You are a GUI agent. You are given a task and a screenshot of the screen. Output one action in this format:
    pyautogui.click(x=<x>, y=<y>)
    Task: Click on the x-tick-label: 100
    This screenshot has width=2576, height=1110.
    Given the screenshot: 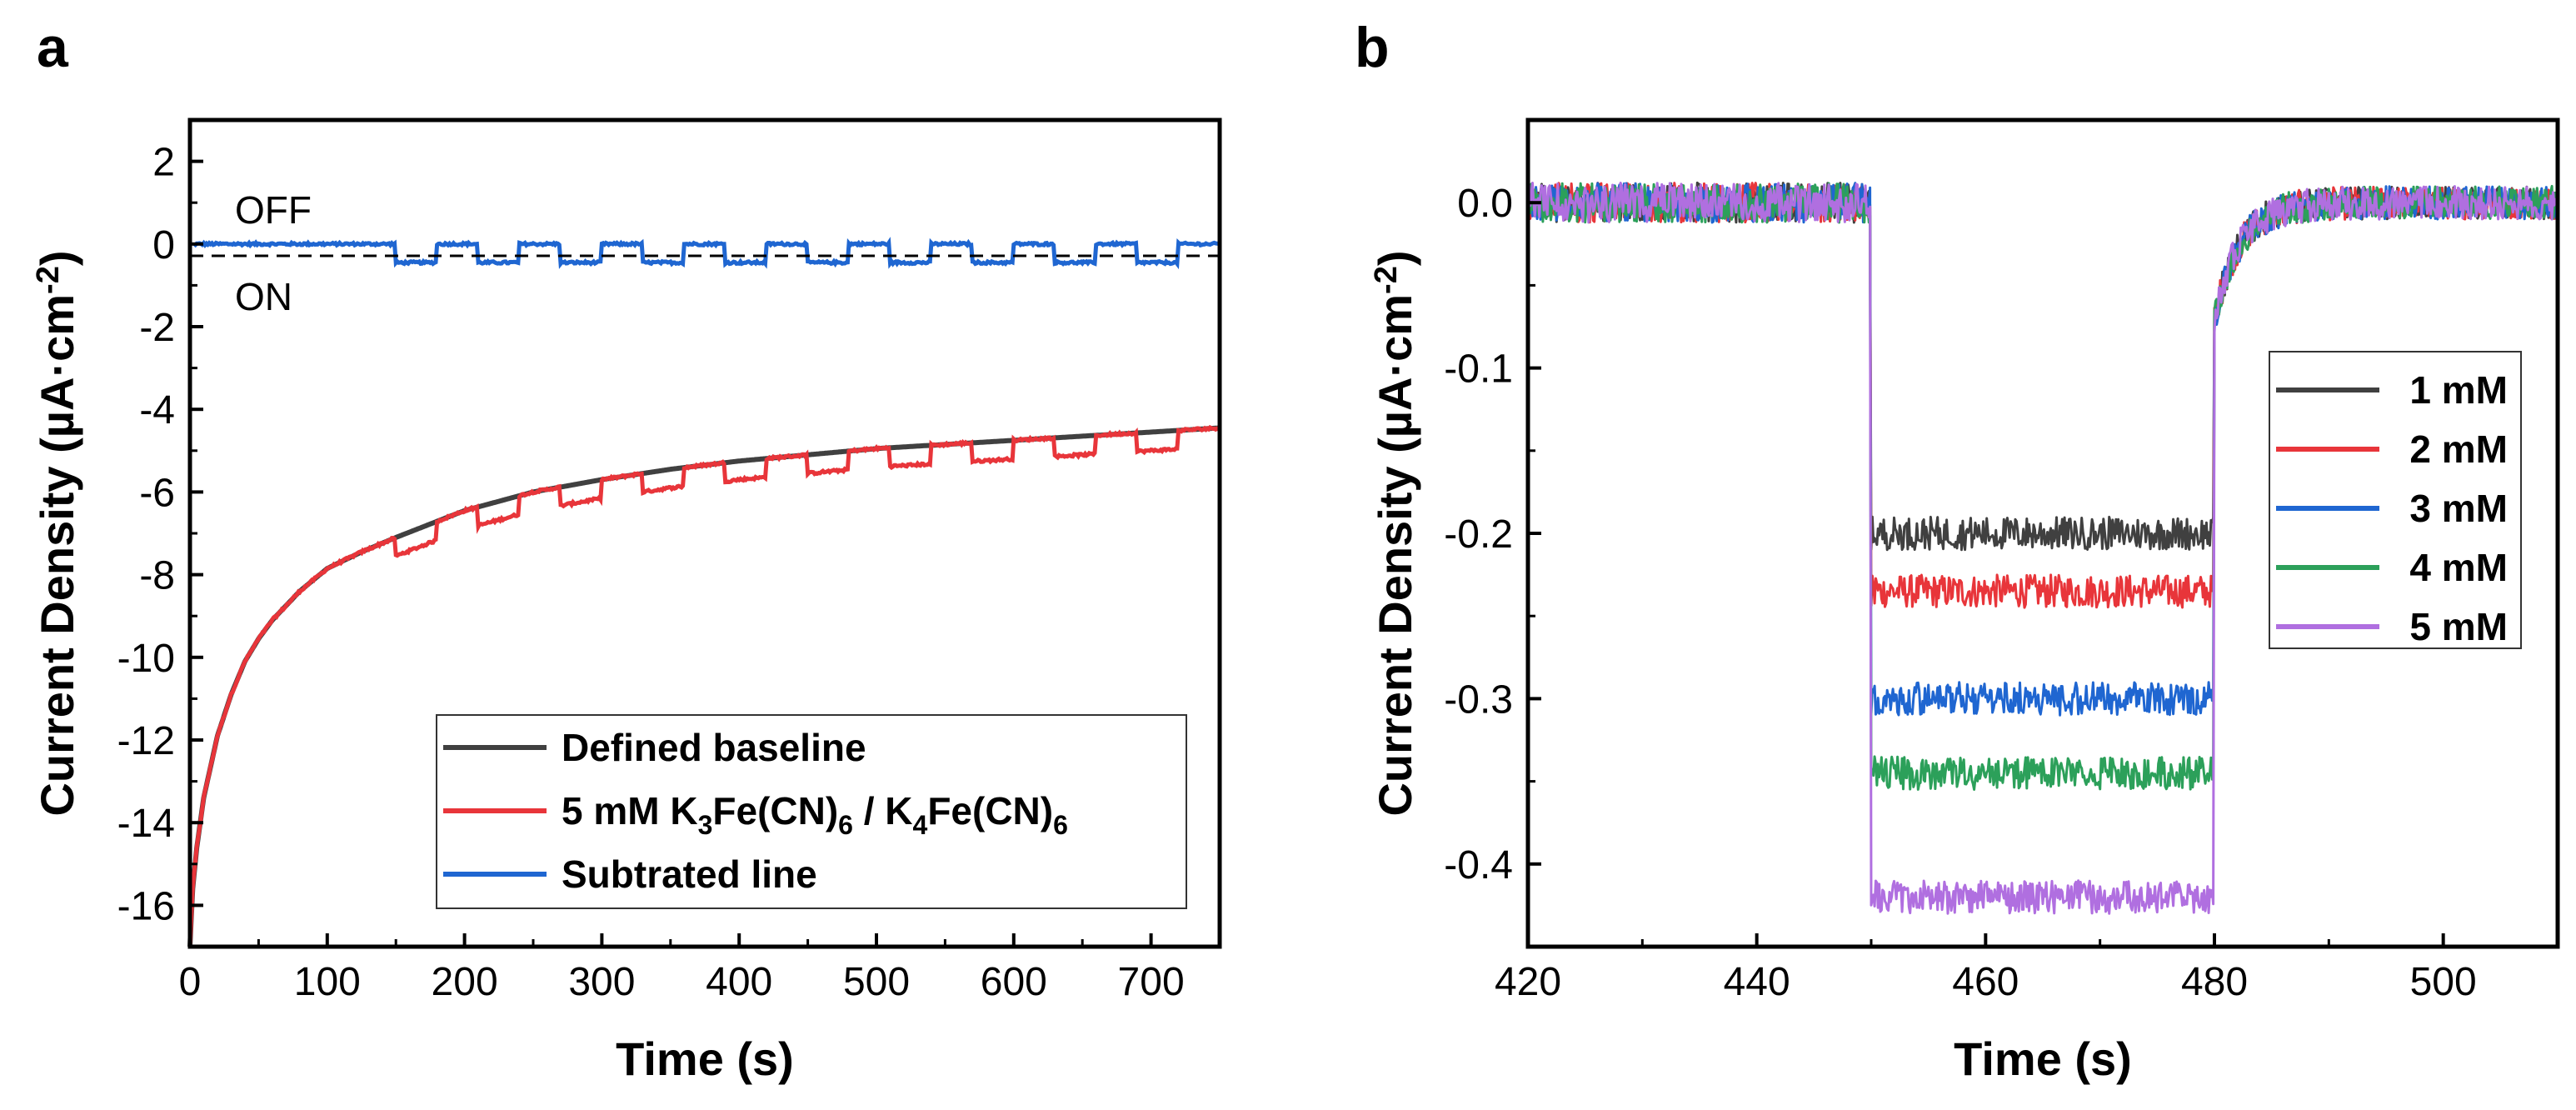 What is the action you would take?
    pyautogui.click(x=327, y=982)
    